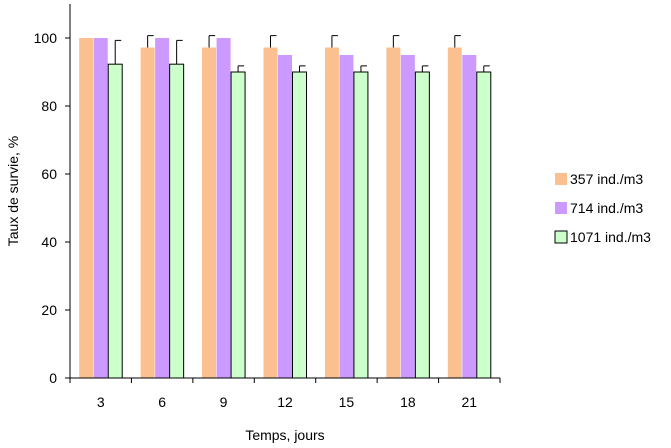  Describe the element at coordinates (302, 53) in the screenshot. I see `error-bars-layer` at that location.